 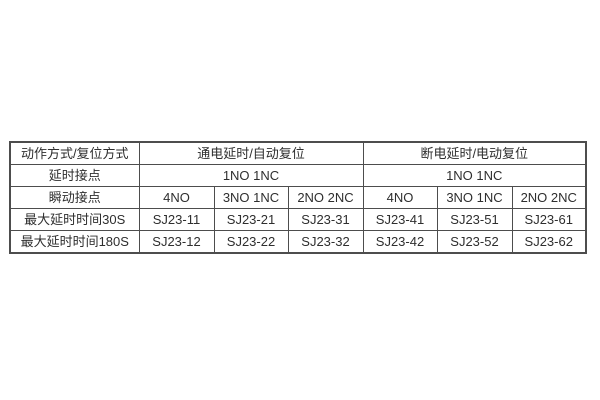 I want to click on table-row-mode-header: 动作方式/复位方式 通电延时/自动复位 断电延时/电动复位, so click(x=298, y=153).